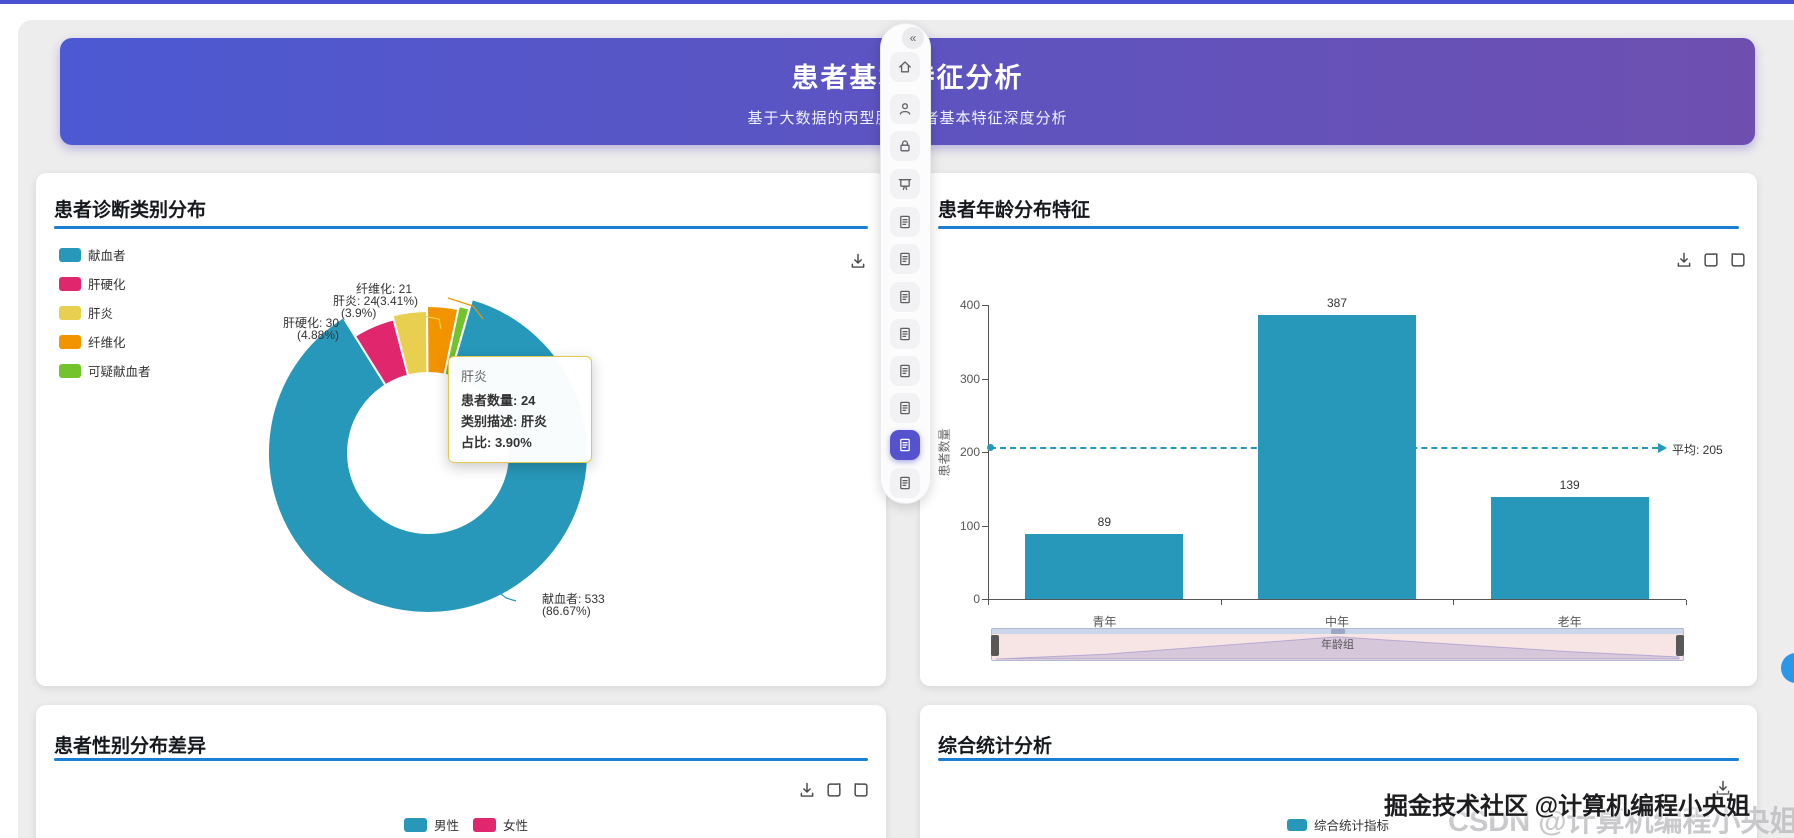 This screenshot has height=838, width=1794. Describe the element at coordinates (1787, 668) in the screenshot. I see `floating-action-button` at that location.